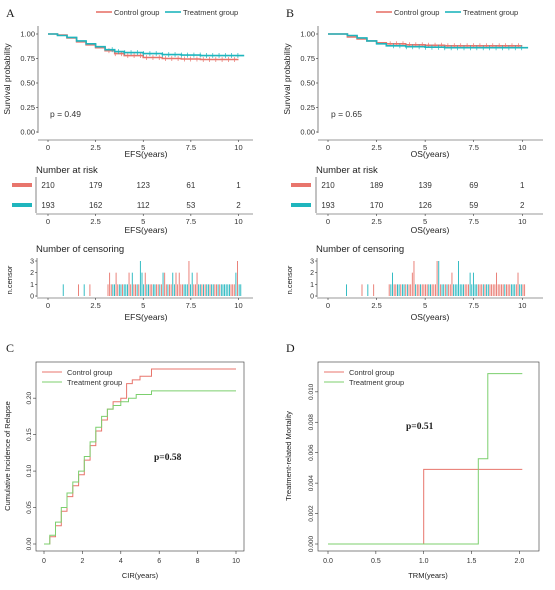 Image resolution: width=555 pixels, height=590 pixels. What do you see at coordinates (146, 47) in the screenshot?
I see `curves-a` at bounding box center [146, 47].